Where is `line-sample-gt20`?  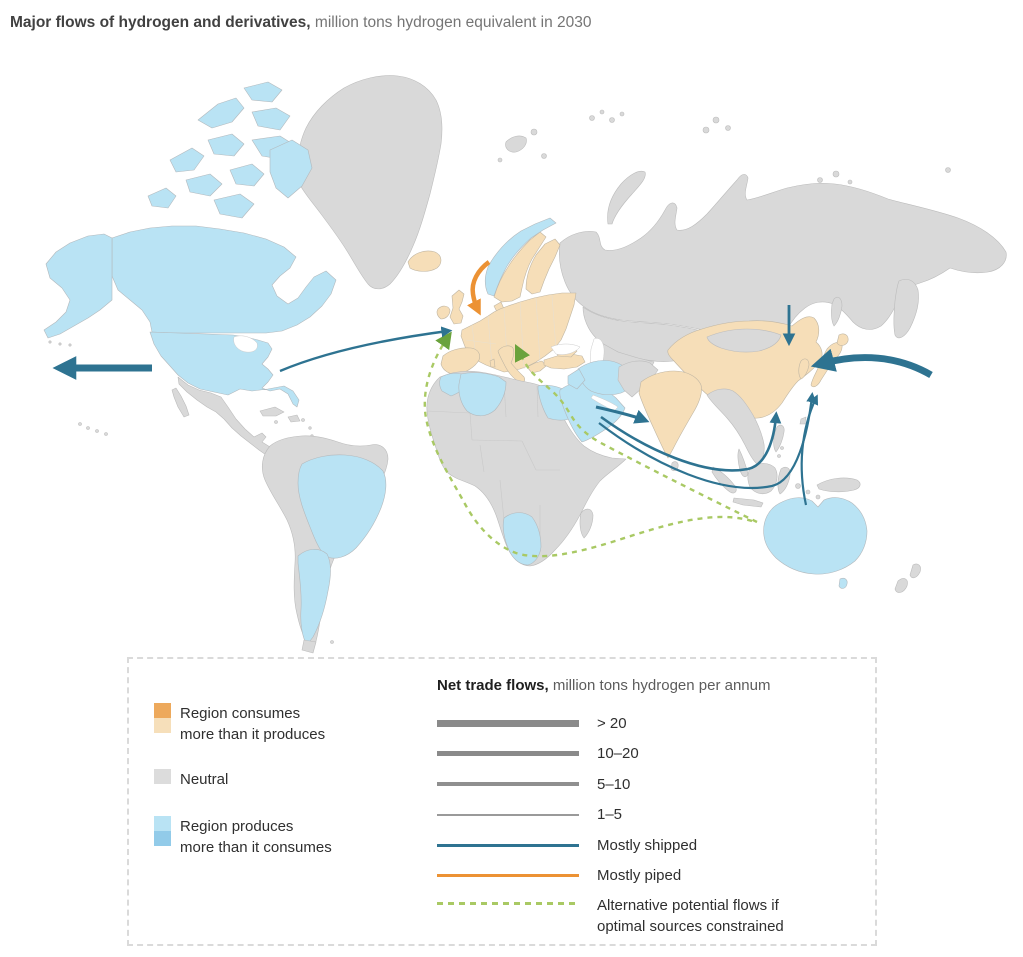 line-sample-gt20 is located at coordinates (508, 723).